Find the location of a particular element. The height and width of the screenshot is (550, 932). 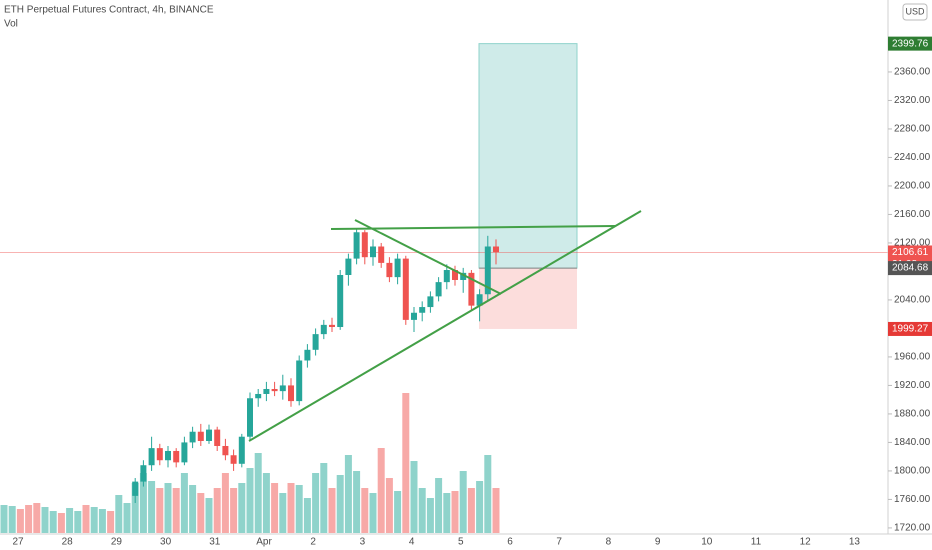

x-tick-label: 10 is located at coordinates (707, 542).